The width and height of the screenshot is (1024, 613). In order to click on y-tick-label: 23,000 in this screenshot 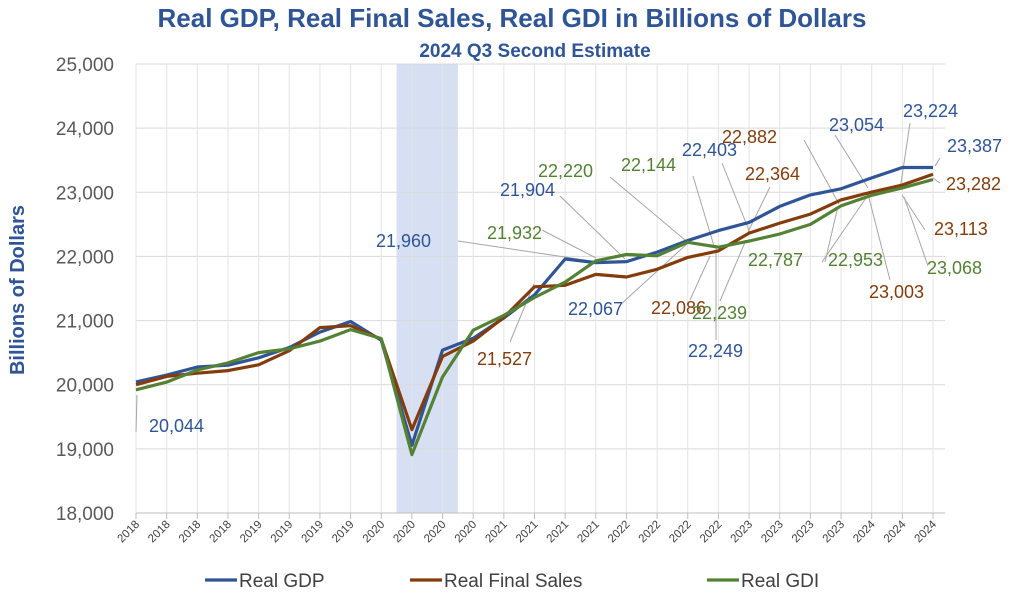, I will do `click(85, 193)`.